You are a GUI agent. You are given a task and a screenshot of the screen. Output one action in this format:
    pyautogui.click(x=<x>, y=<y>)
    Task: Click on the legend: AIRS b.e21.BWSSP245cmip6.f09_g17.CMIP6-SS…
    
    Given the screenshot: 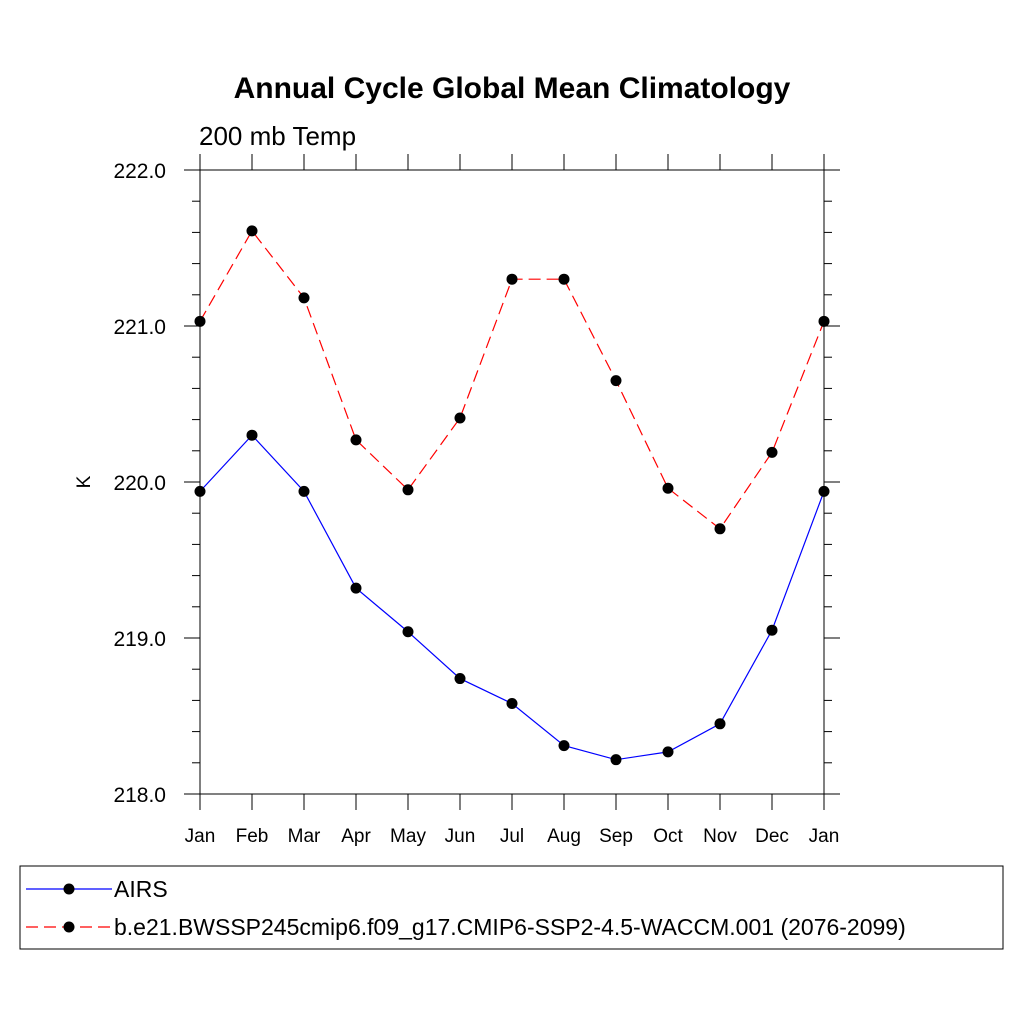 What is the action you would take?
    pyautogui.click(x=466, y=908)
    